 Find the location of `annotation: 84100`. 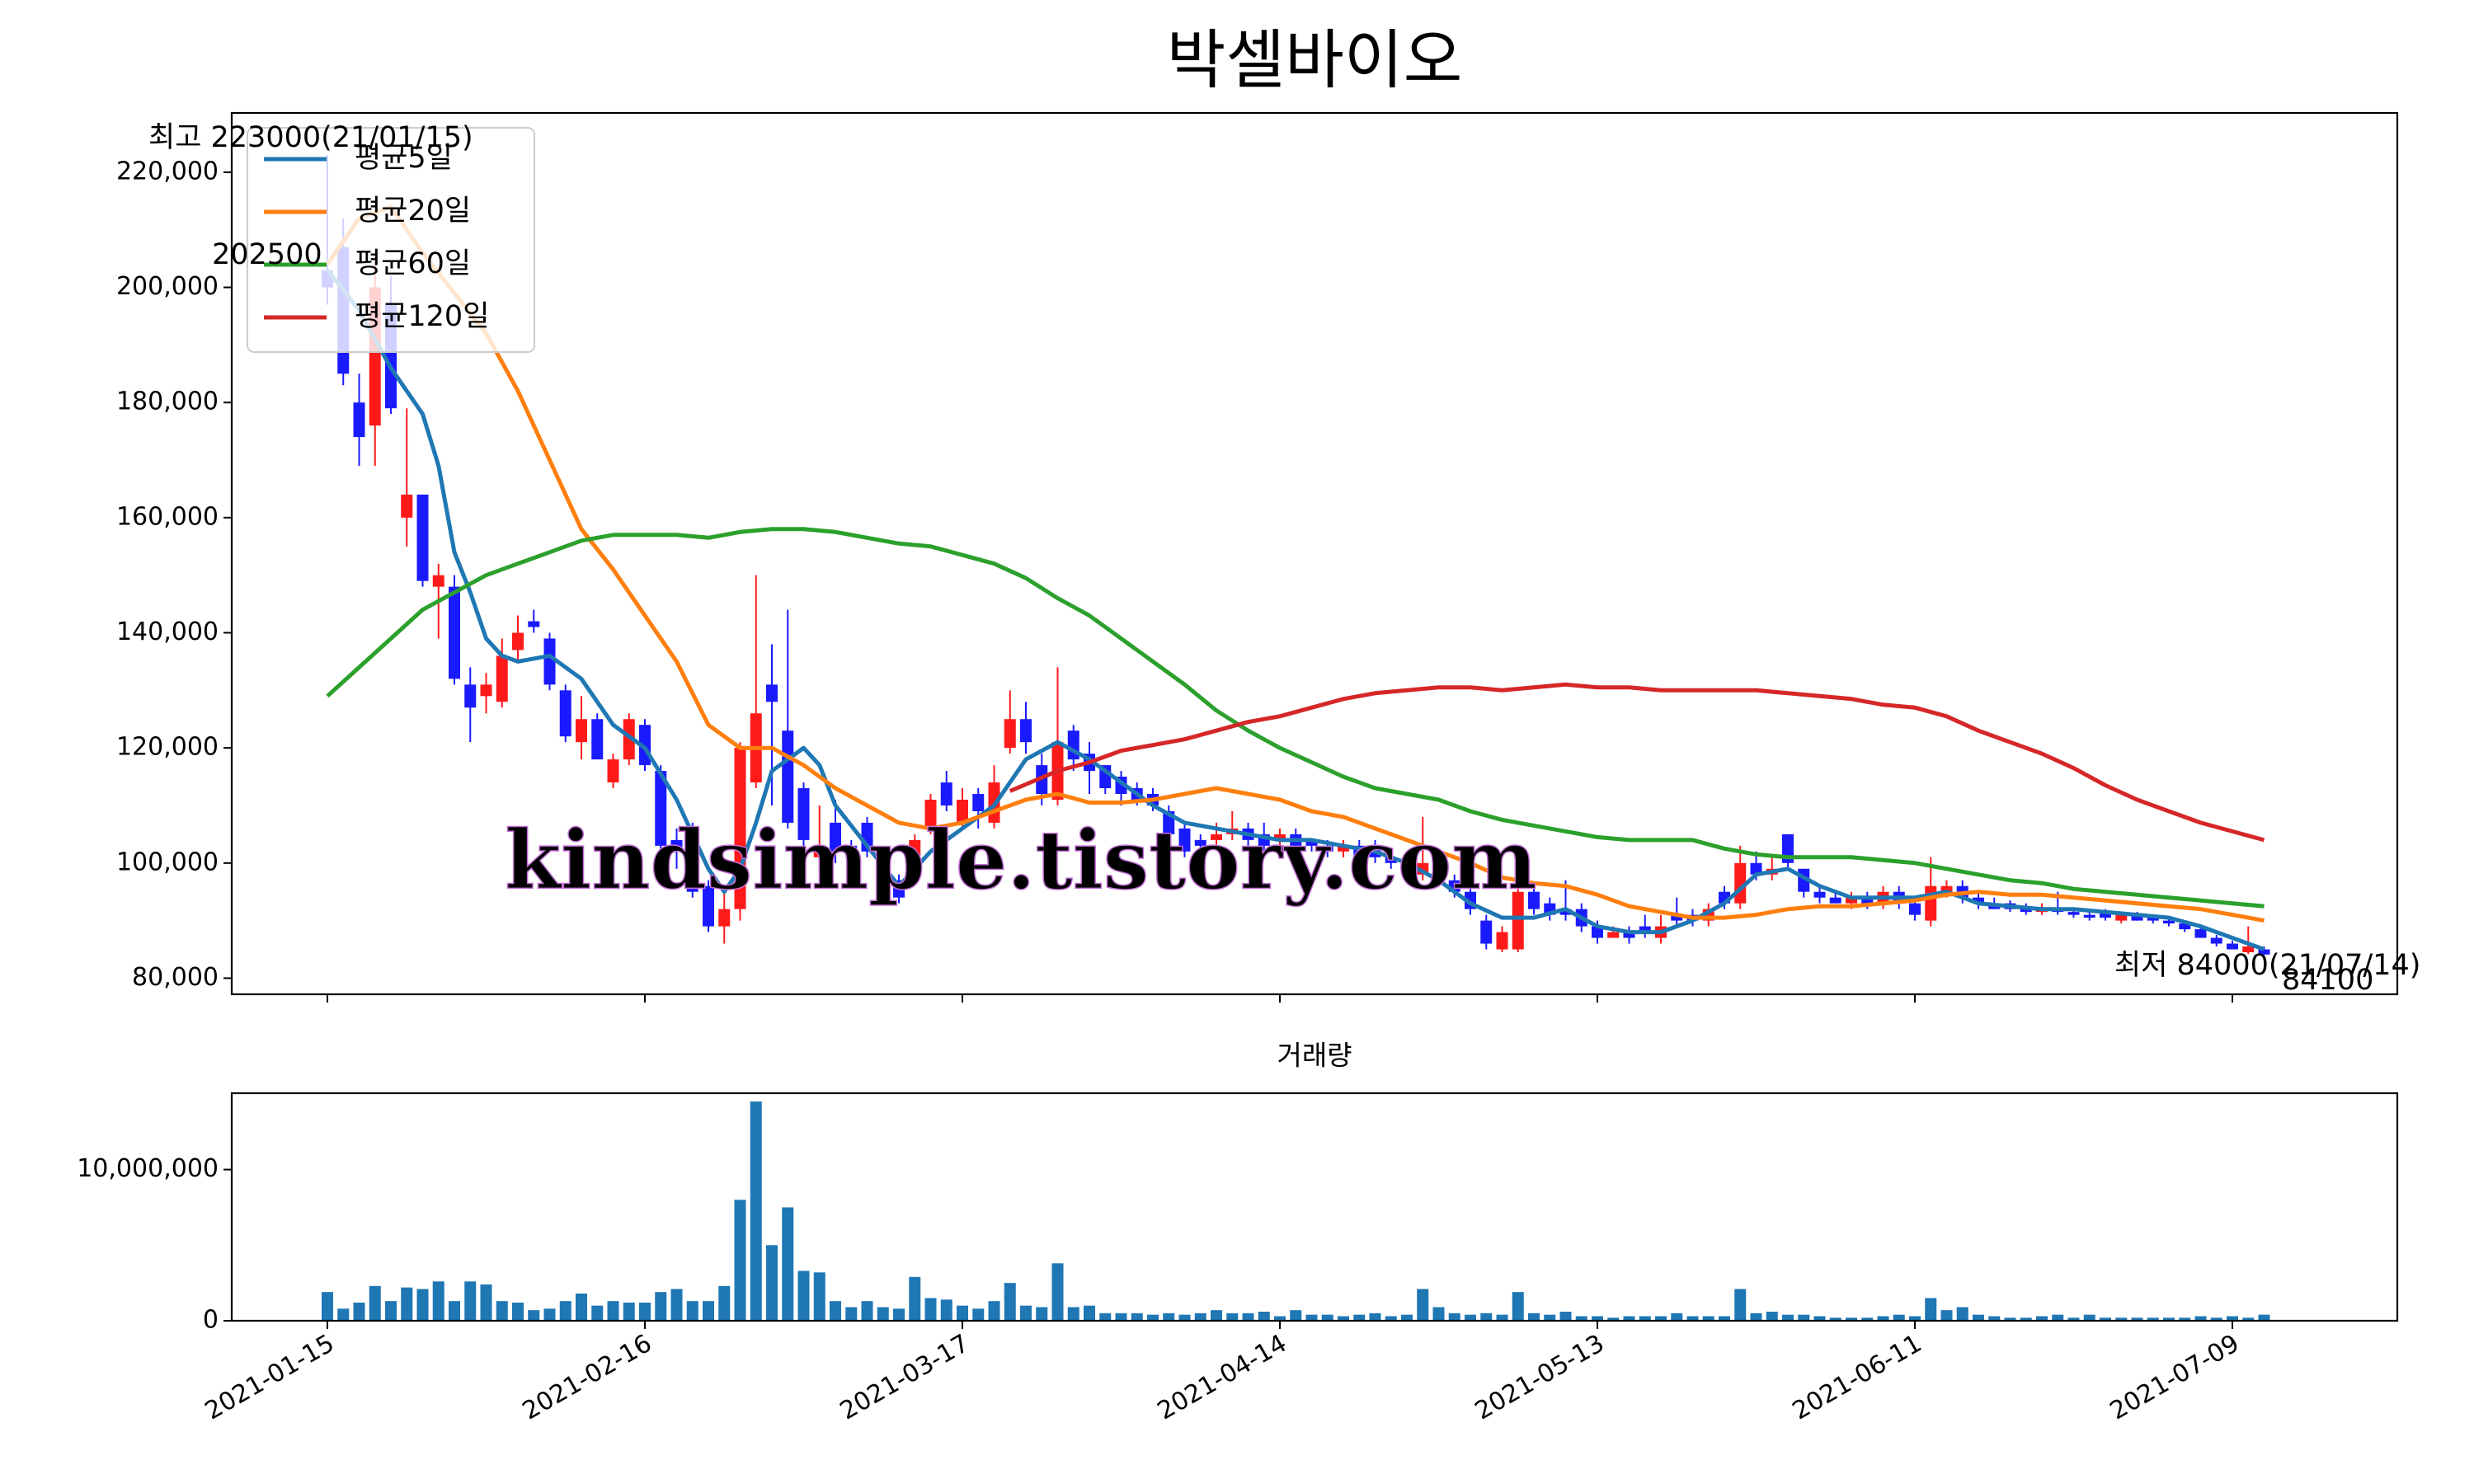

annotation: 84100 is located at coordinates (2327, 980).